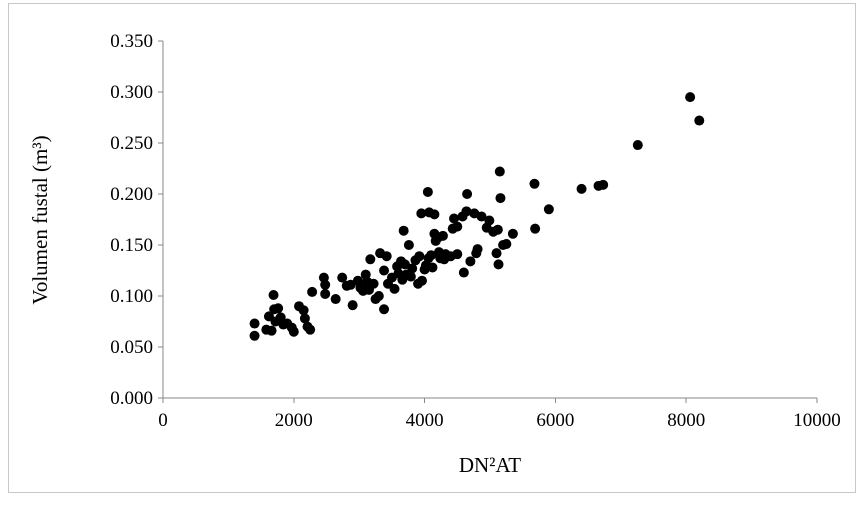 The height and width of the screenshot is (508, 868). What do you see at coordinates (131, 143) in the screenshot?
I see `y-tick-label: 0.250` at bounding box center [131, 143].